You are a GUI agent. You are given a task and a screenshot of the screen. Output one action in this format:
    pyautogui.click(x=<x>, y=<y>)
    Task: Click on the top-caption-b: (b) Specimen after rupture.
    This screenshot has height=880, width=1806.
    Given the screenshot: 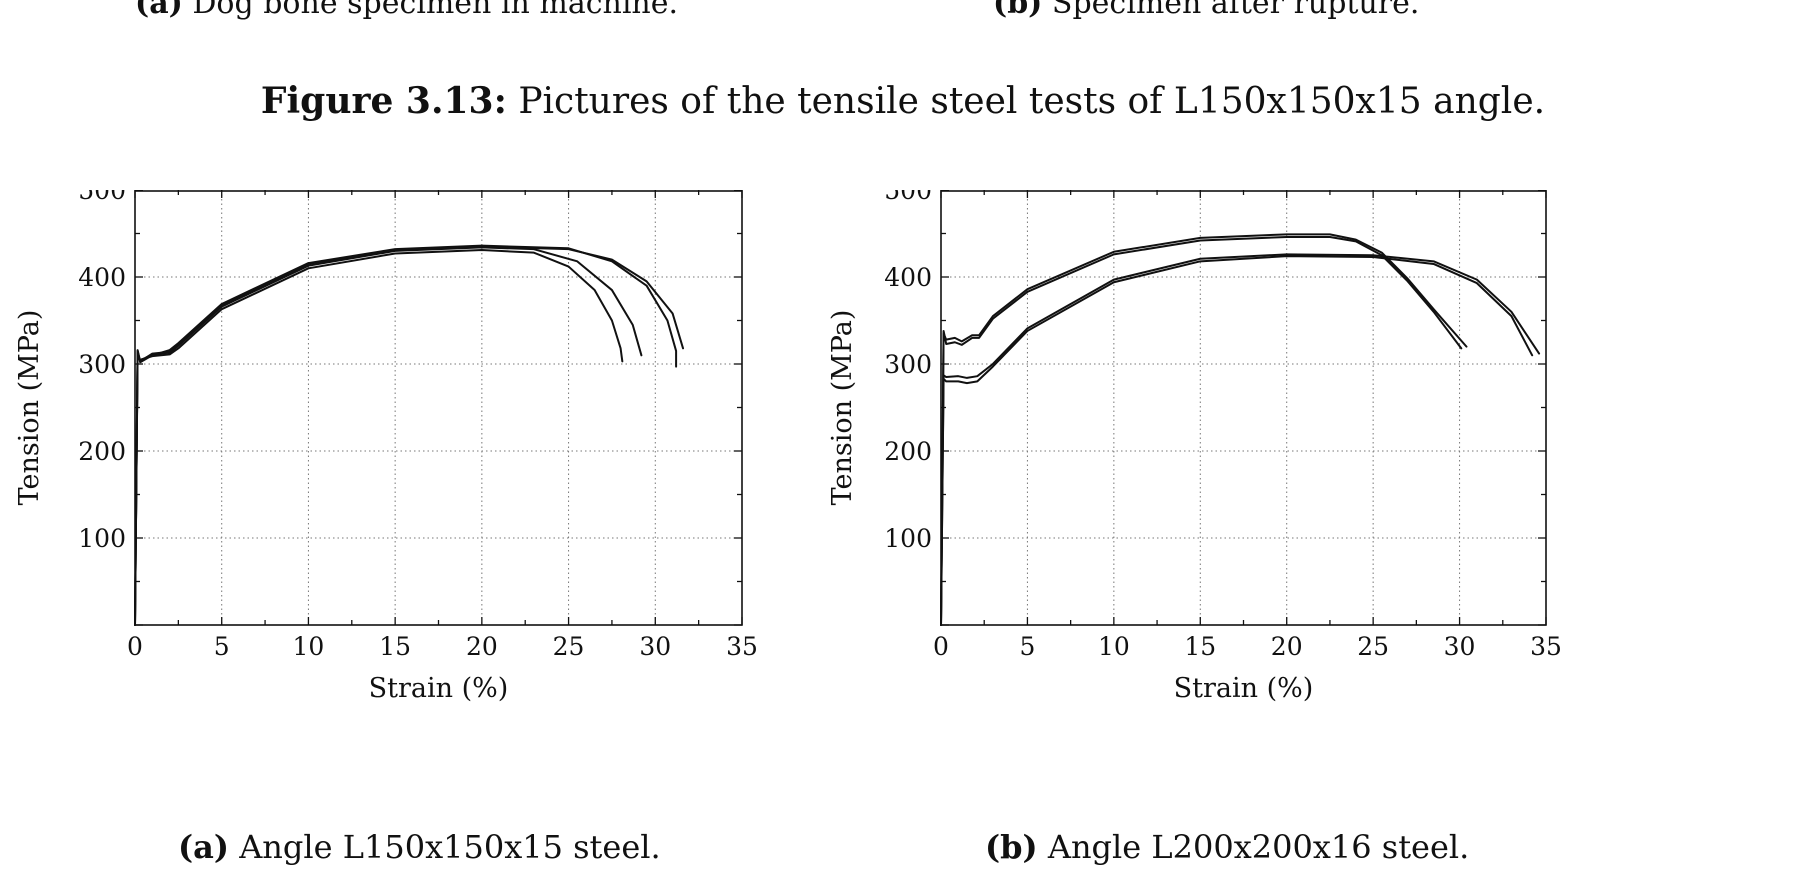 What is the action you would take?
    pyautogui.click(x=1206, y=10)
    